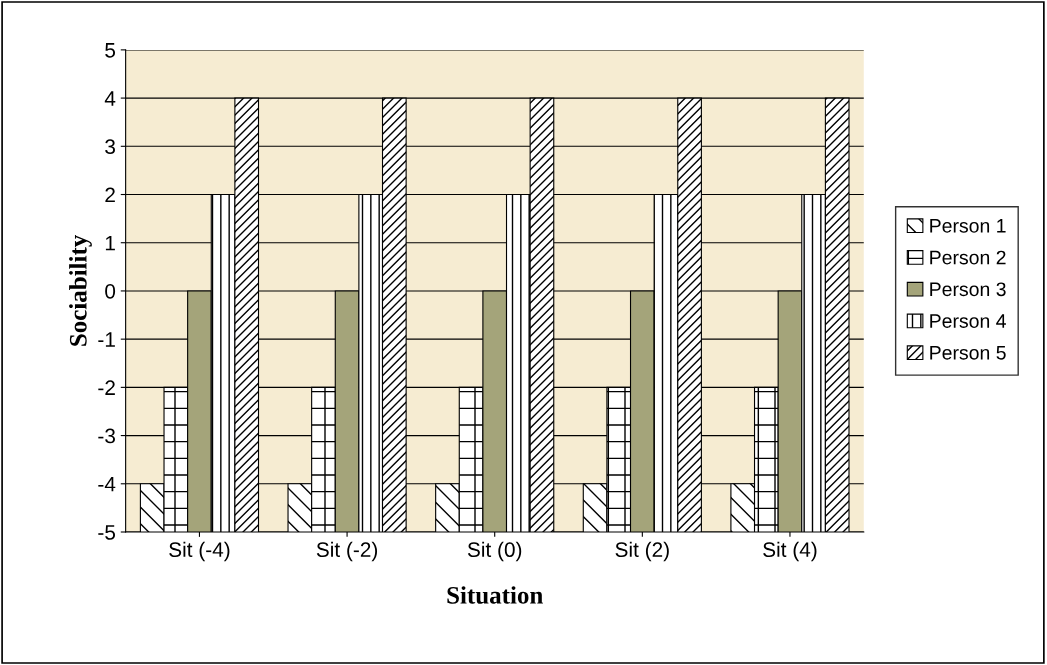 The image size is (1047, 665). What do you see at coordinates (107, 484) in the screenshot?
I see `y-tick-label: -4` at bounding box center [107, 484].